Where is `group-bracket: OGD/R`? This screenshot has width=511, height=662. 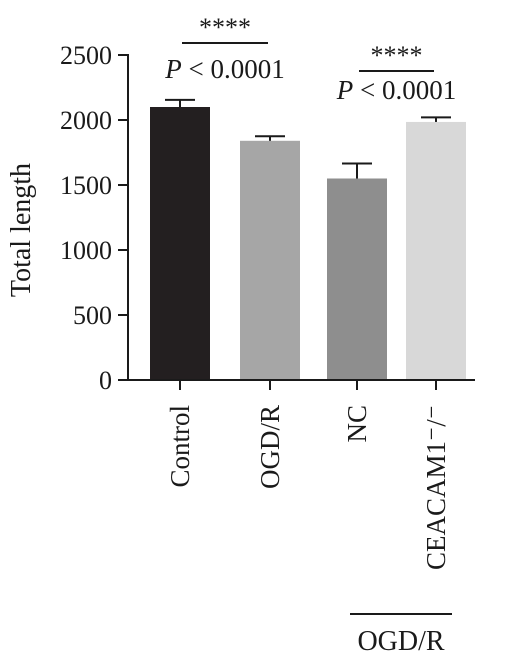
group-bracket: OGD/R is located at coordinates (401, 635).